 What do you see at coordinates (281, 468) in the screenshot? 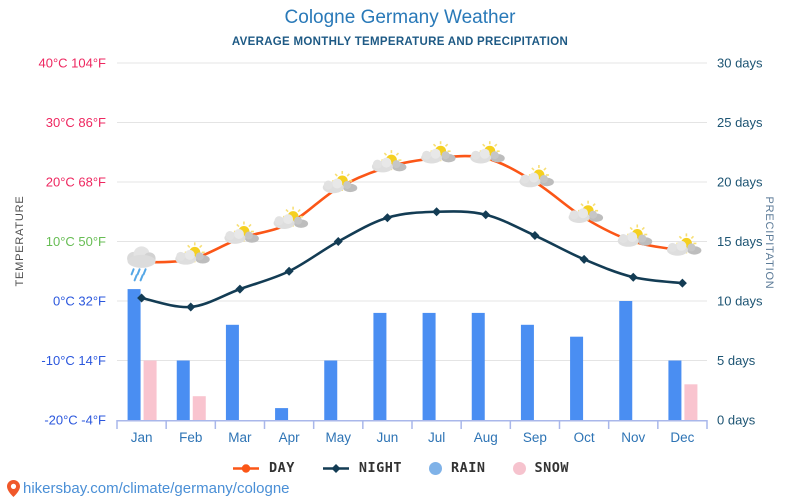
I see `legend-day-label: DAY` at bounding box center [281, 468].